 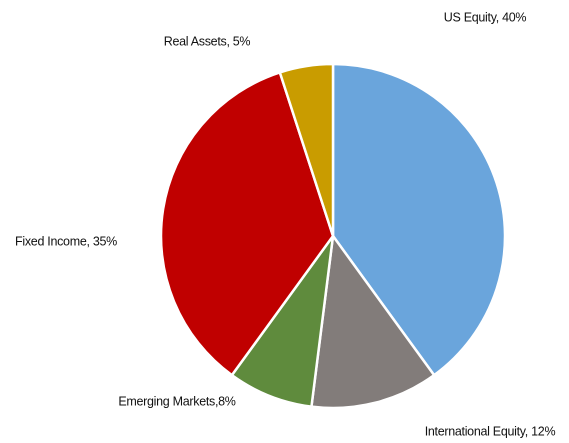 What do you see at coordinates (176, 401) in the screenshot?
I see `slice-label: Emerging Markets,8%` at bounding box center [176, 401].